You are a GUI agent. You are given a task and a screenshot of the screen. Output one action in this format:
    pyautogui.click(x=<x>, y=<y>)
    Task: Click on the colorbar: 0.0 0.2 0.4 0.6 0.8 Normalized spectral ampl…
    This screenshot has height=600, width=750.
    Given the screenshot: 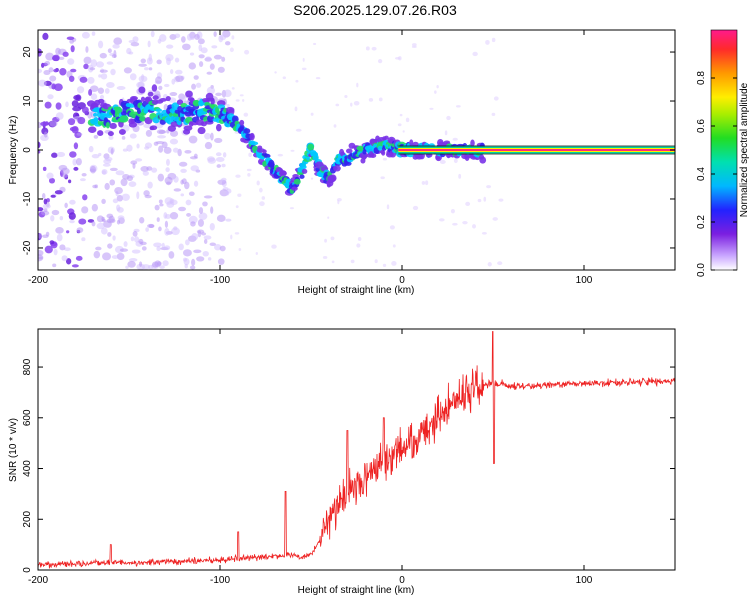 What is the action you would take?
    pyautogui.click(x=723, y=153)
    